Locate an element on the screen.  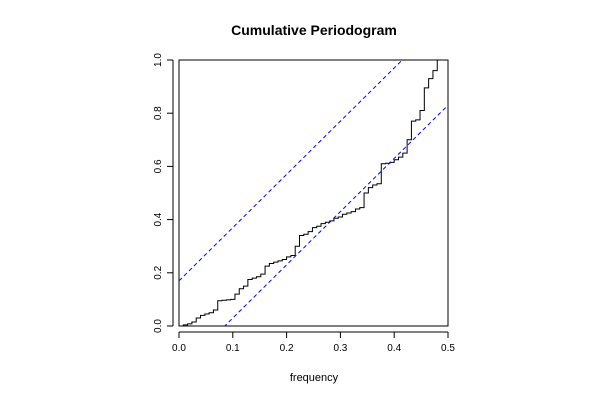
chart-title: Cumulative Periodogram is located at coordinates (314, 30).